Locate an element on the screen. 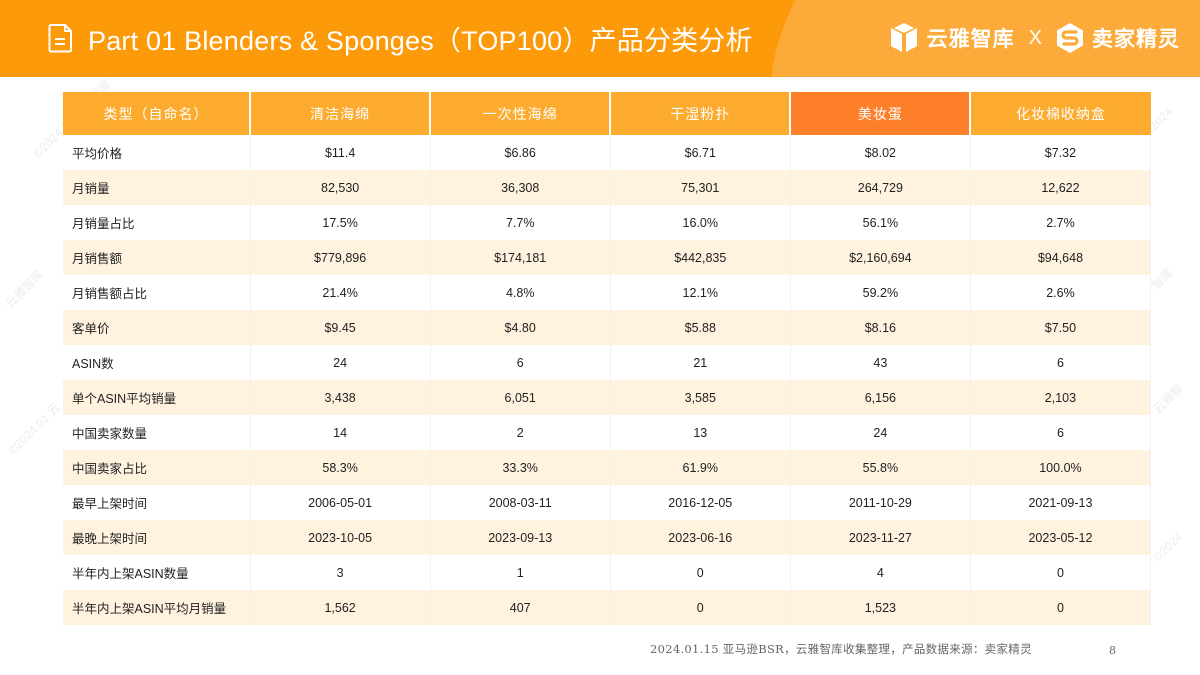 This screenshot has height=675, width=1200. table-cell: $7.50 is located at coordinates (1061, 327).